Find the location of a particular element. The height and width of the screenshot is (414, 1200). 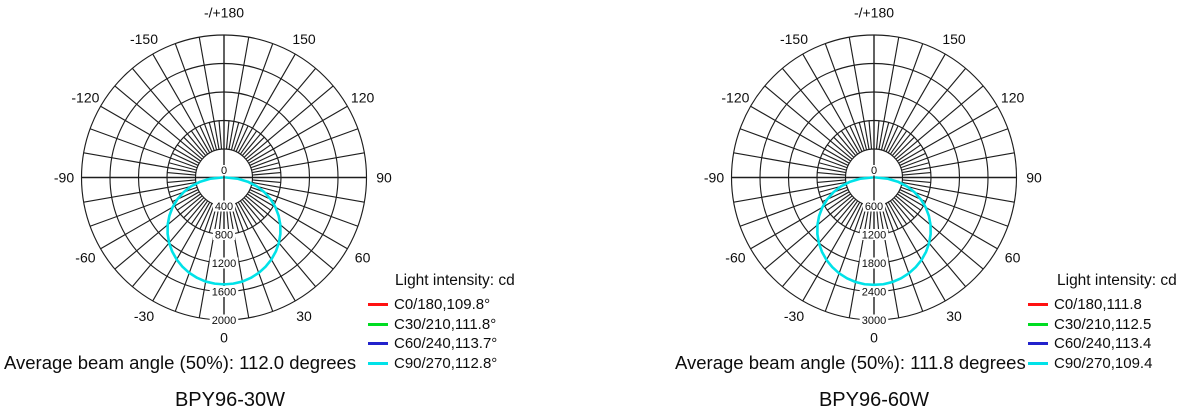

legend-entry: C60/240,113.7° is located at coordinates (441, 344).